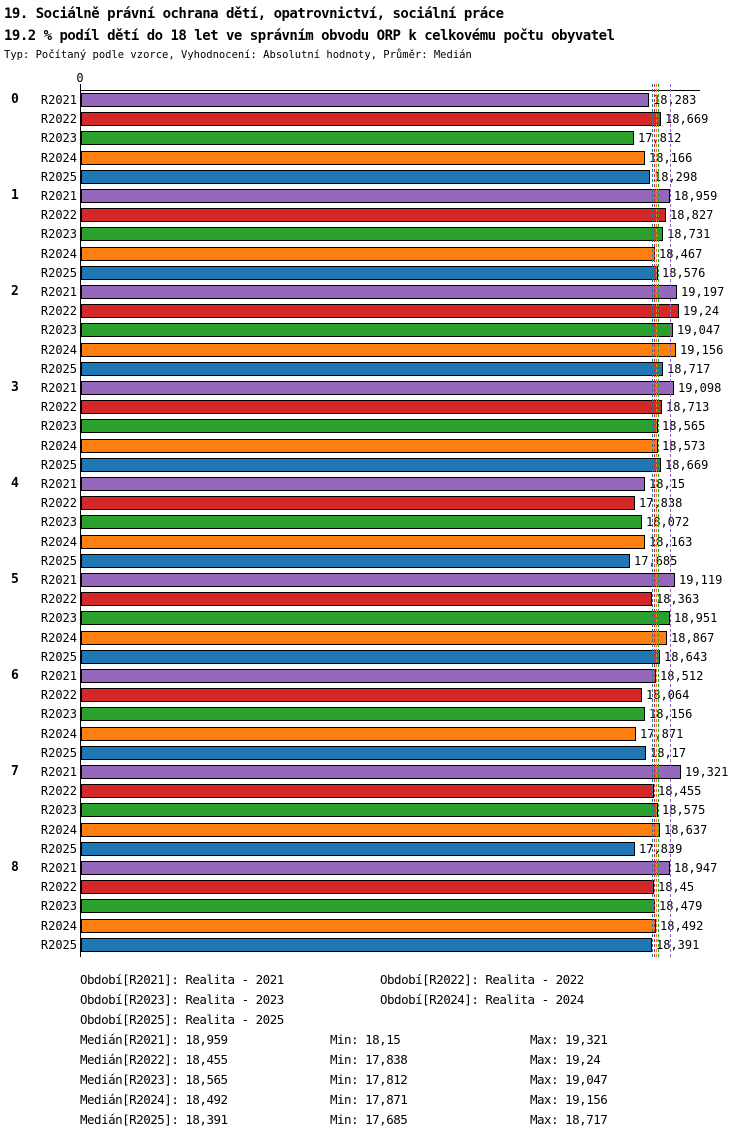 The width and height of the screenshot is (750, 1136). I want to click on bar-value-label: 18,669, so click(687, 119).